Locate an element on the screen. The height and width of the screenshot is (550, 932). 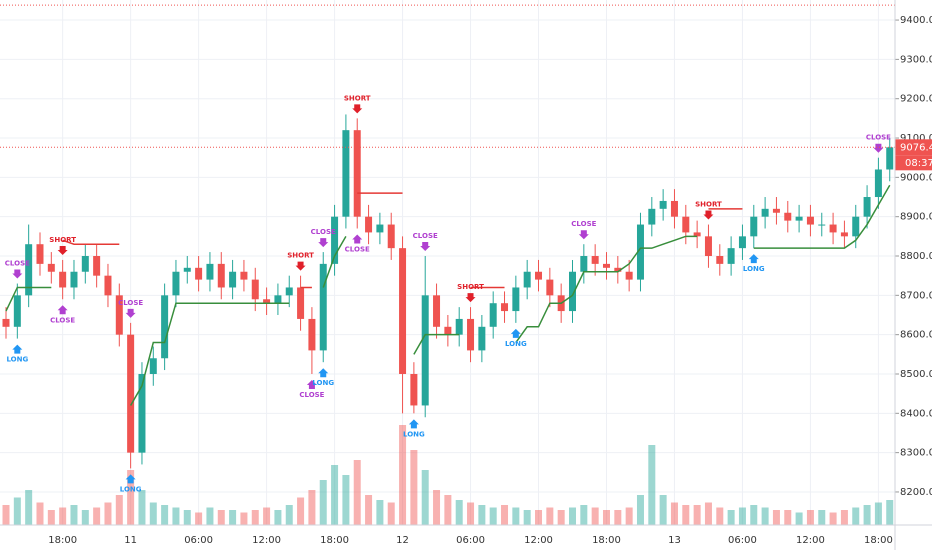
y-tick-label: 9200.00 is located at coordinates (916, 99).